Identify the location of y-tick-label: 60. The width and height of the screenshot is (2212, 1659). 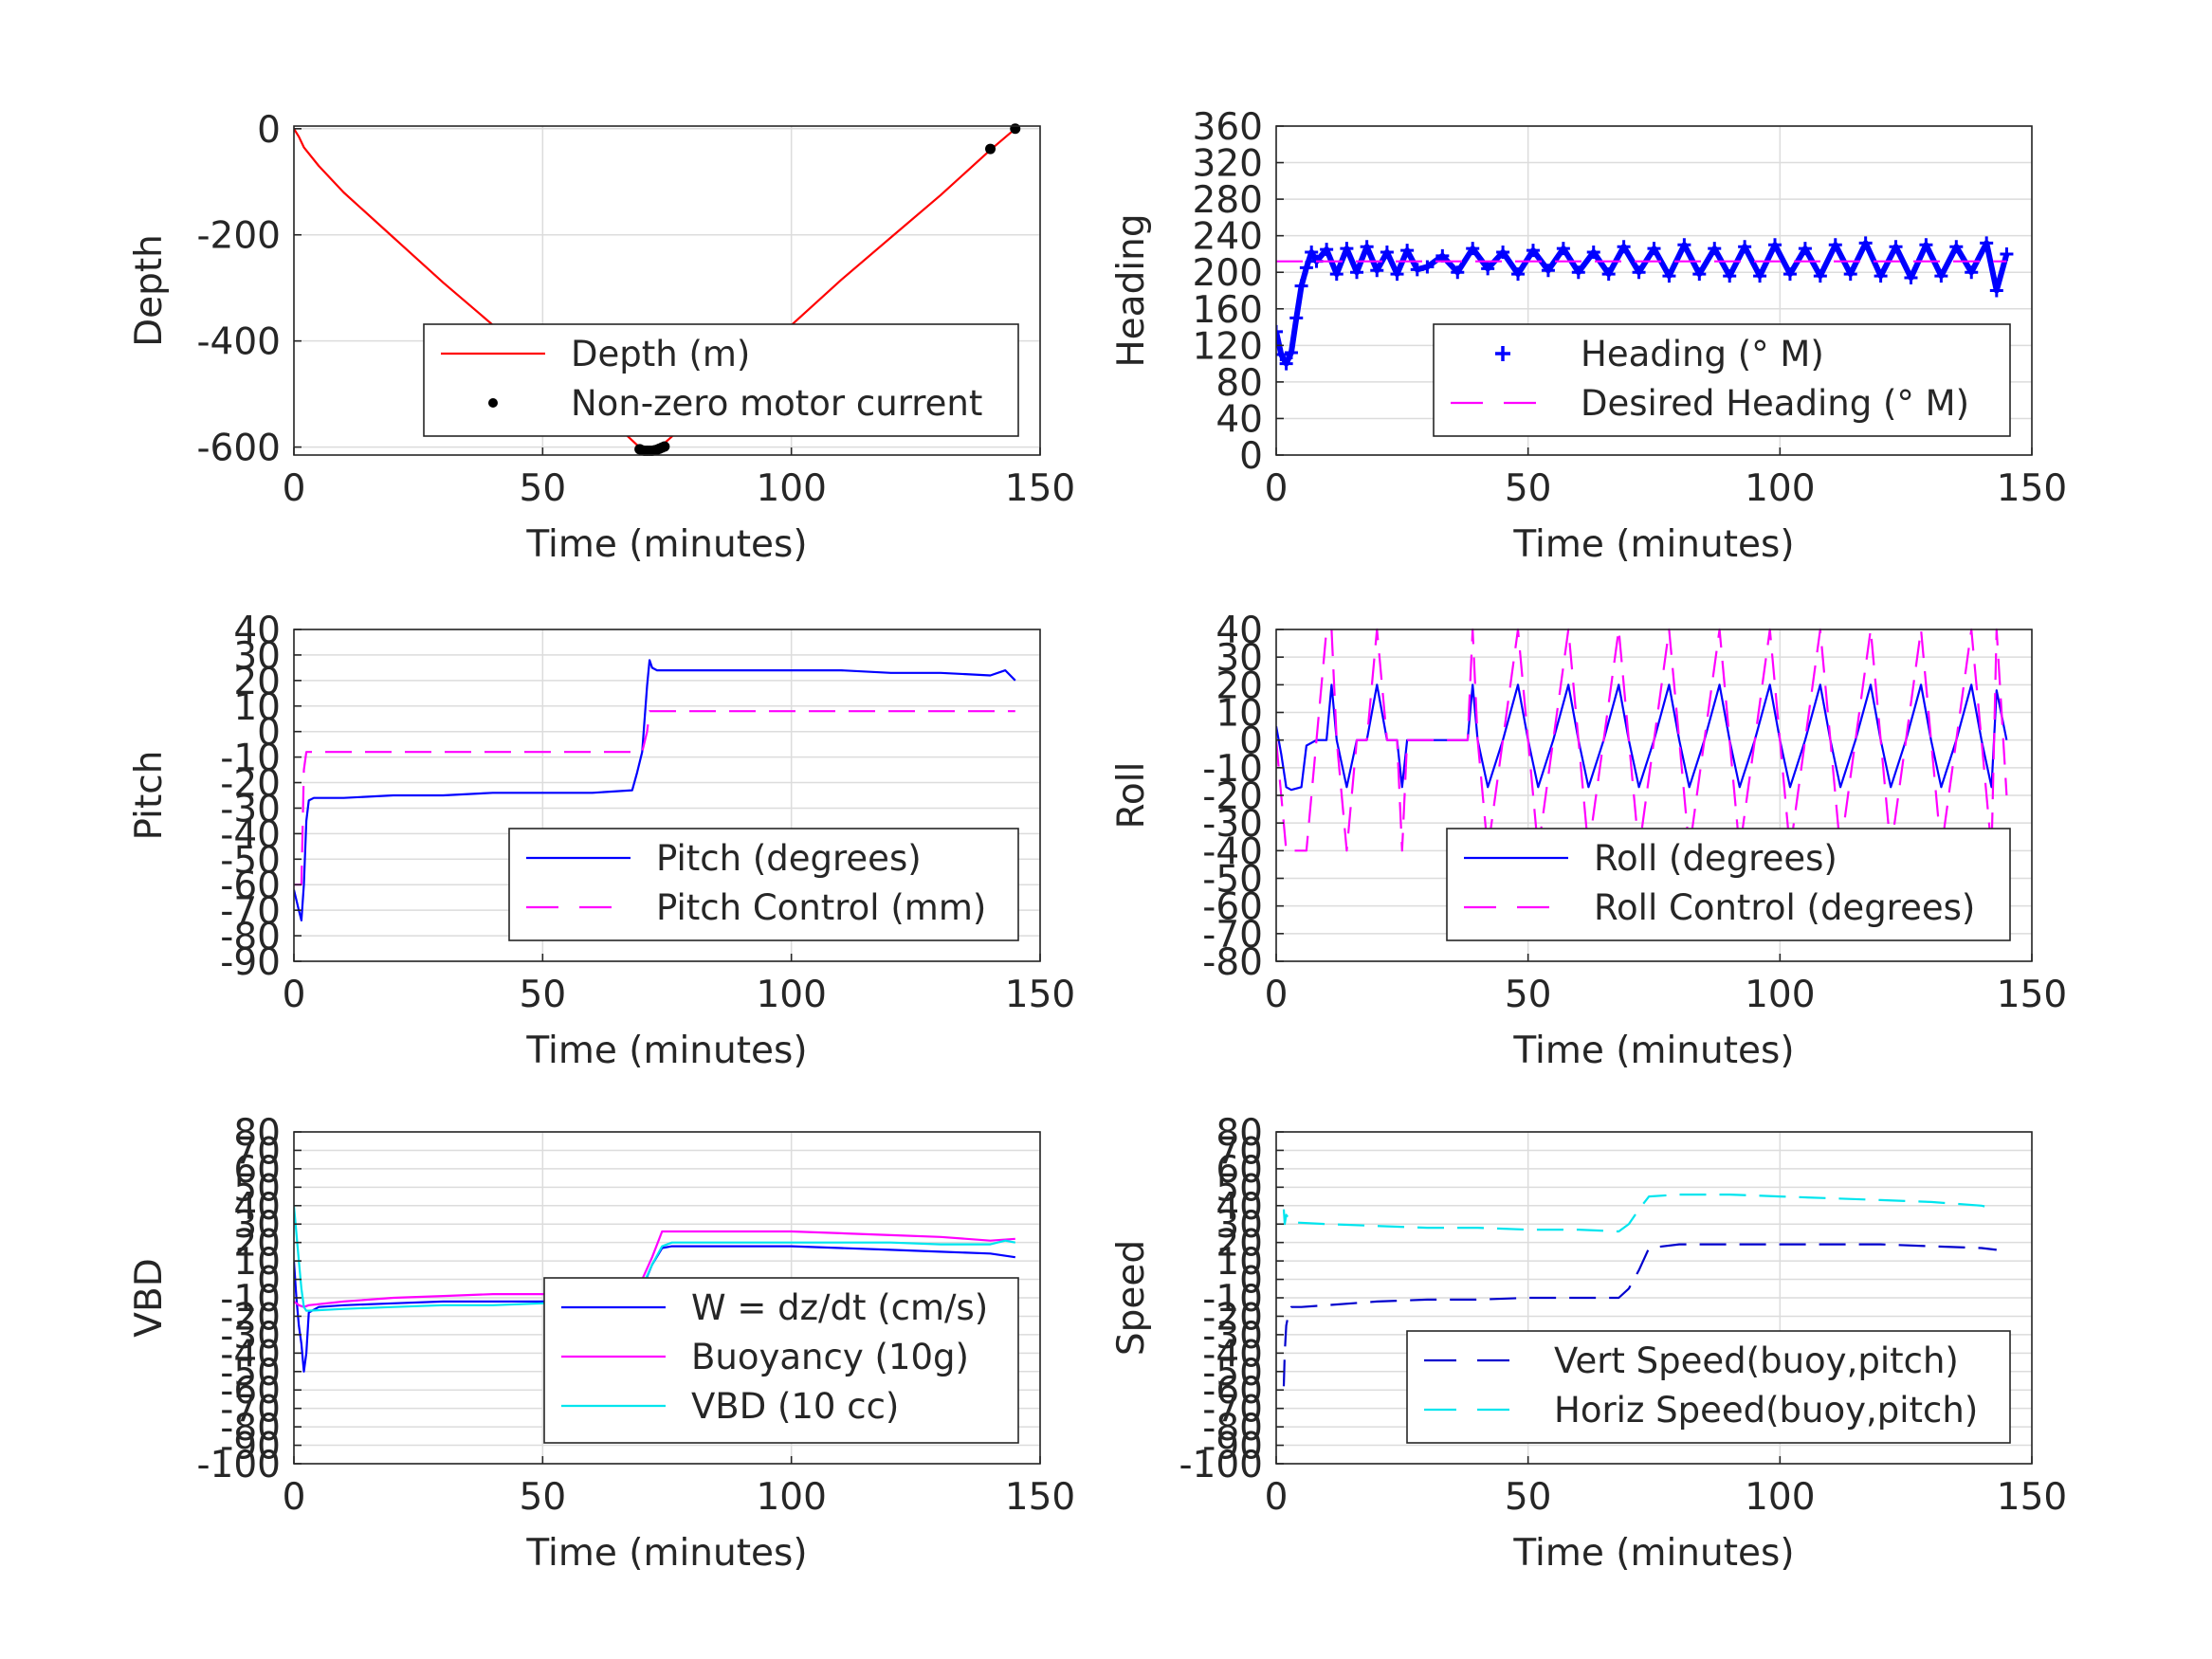
(1239, 1170).